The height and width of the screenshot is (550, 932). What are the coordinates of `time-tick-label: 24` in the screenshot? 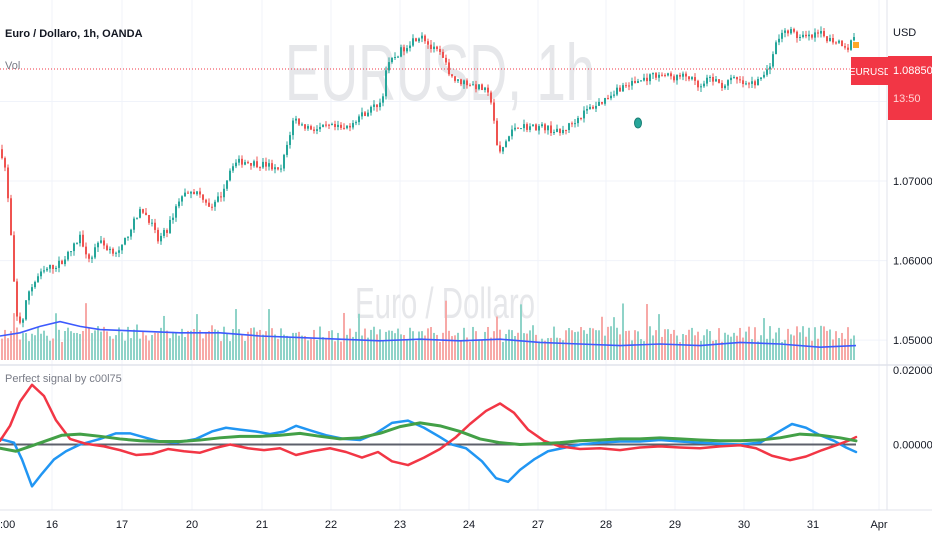 It's located at (469, 525).